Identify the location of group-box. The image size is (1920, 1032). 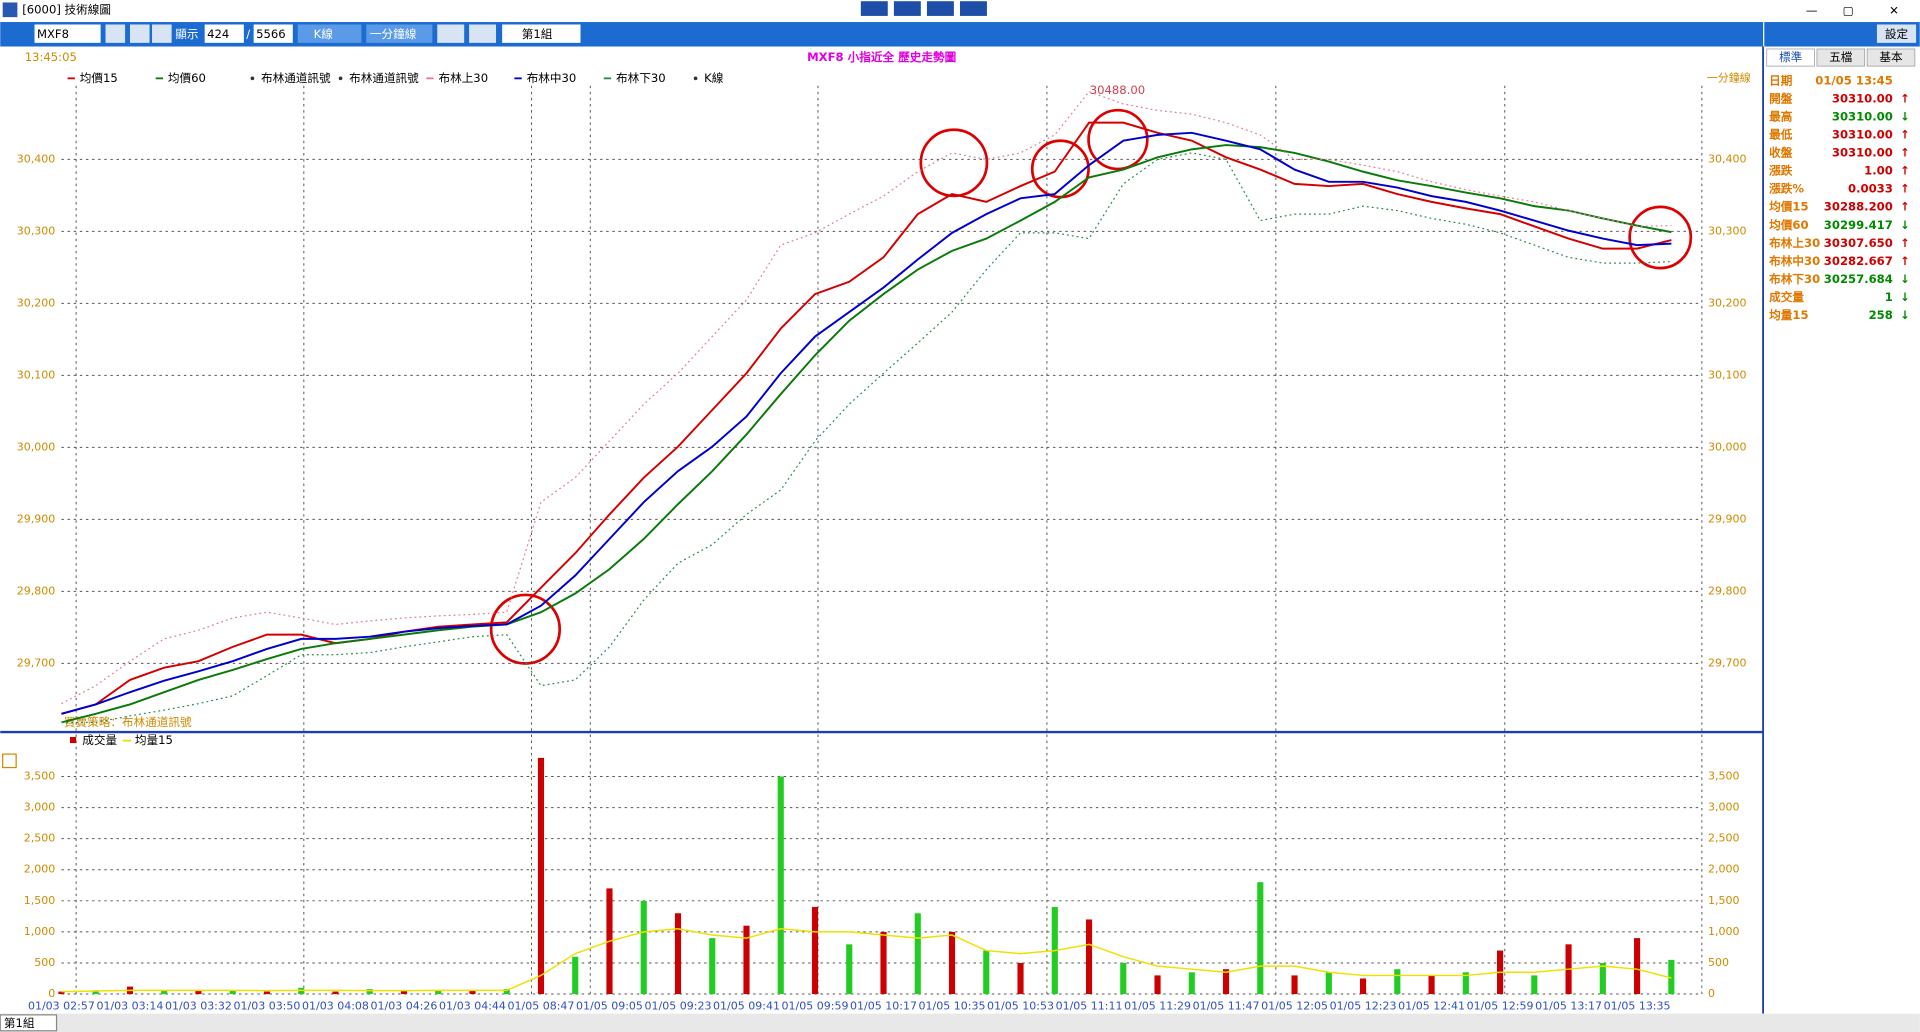
(541, 33).